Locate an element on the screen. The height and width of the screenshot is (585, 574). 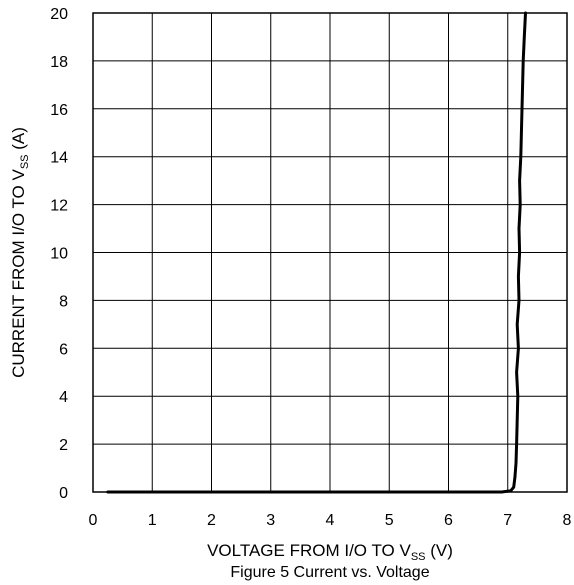
y-tick-label: 14 is located at coordinates (59, 158).